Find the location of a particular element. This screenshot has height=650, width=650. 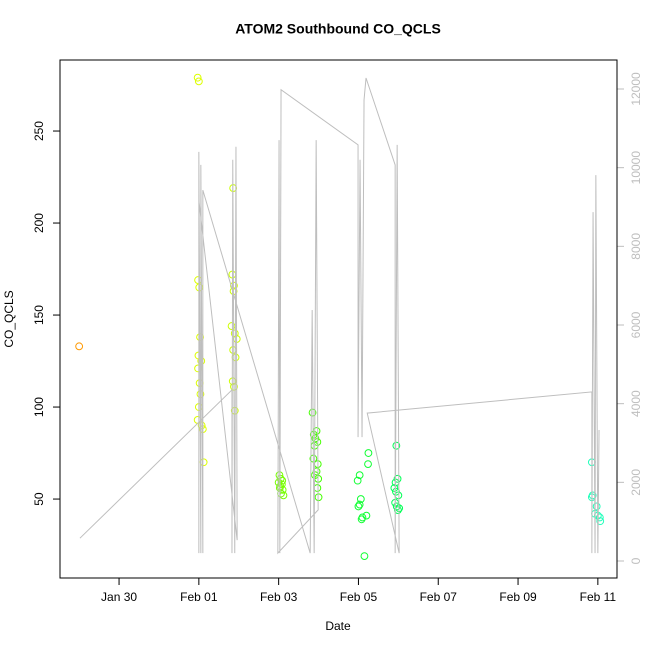

y2-tick-label: 6000 is located at coordinates (636, 324).